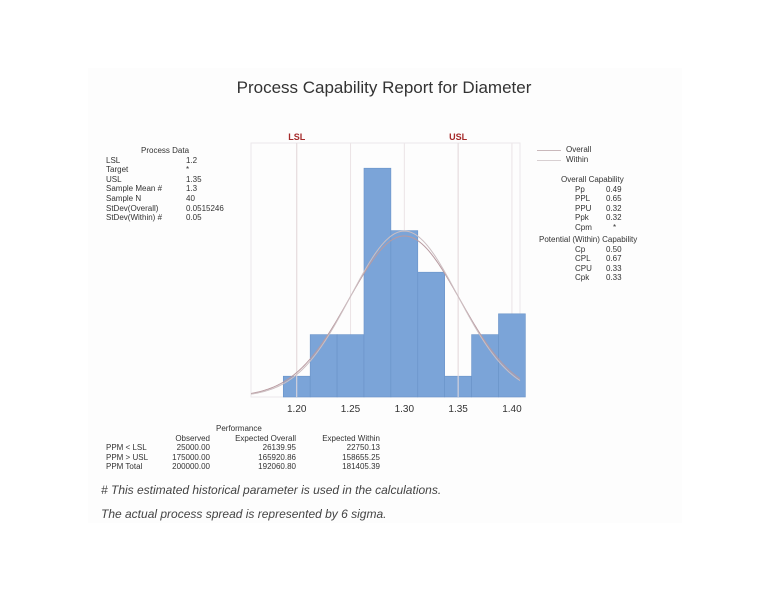 This screenshot has width=768, height=594. What do you see at coordinates (205, 208) in the screenshot?
I see `row-value: 0.0515246` at bounding box center [205, 208].